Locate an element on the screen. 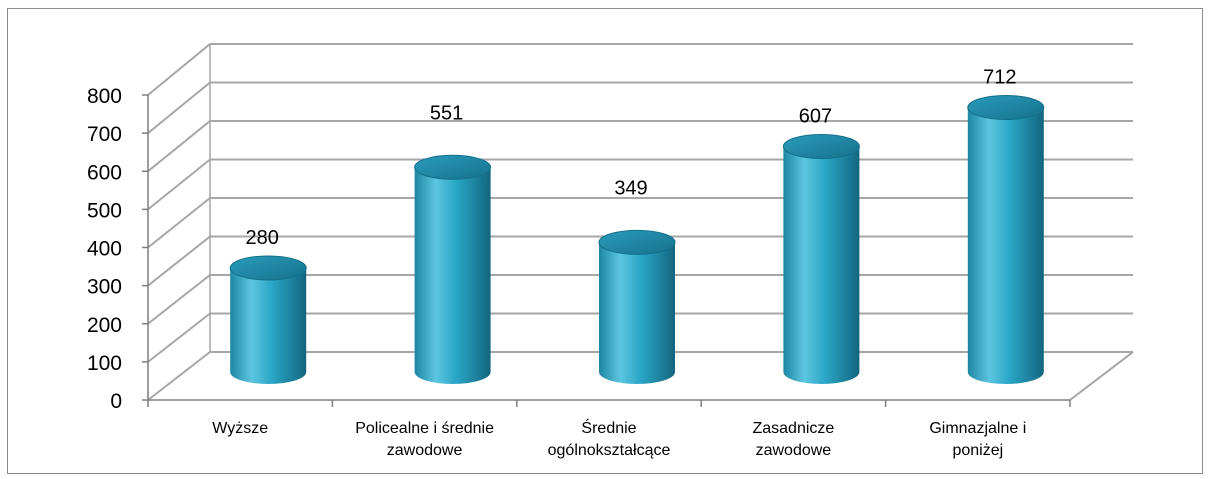  y-tick-label: 300 is located at coordinates (104, 287).